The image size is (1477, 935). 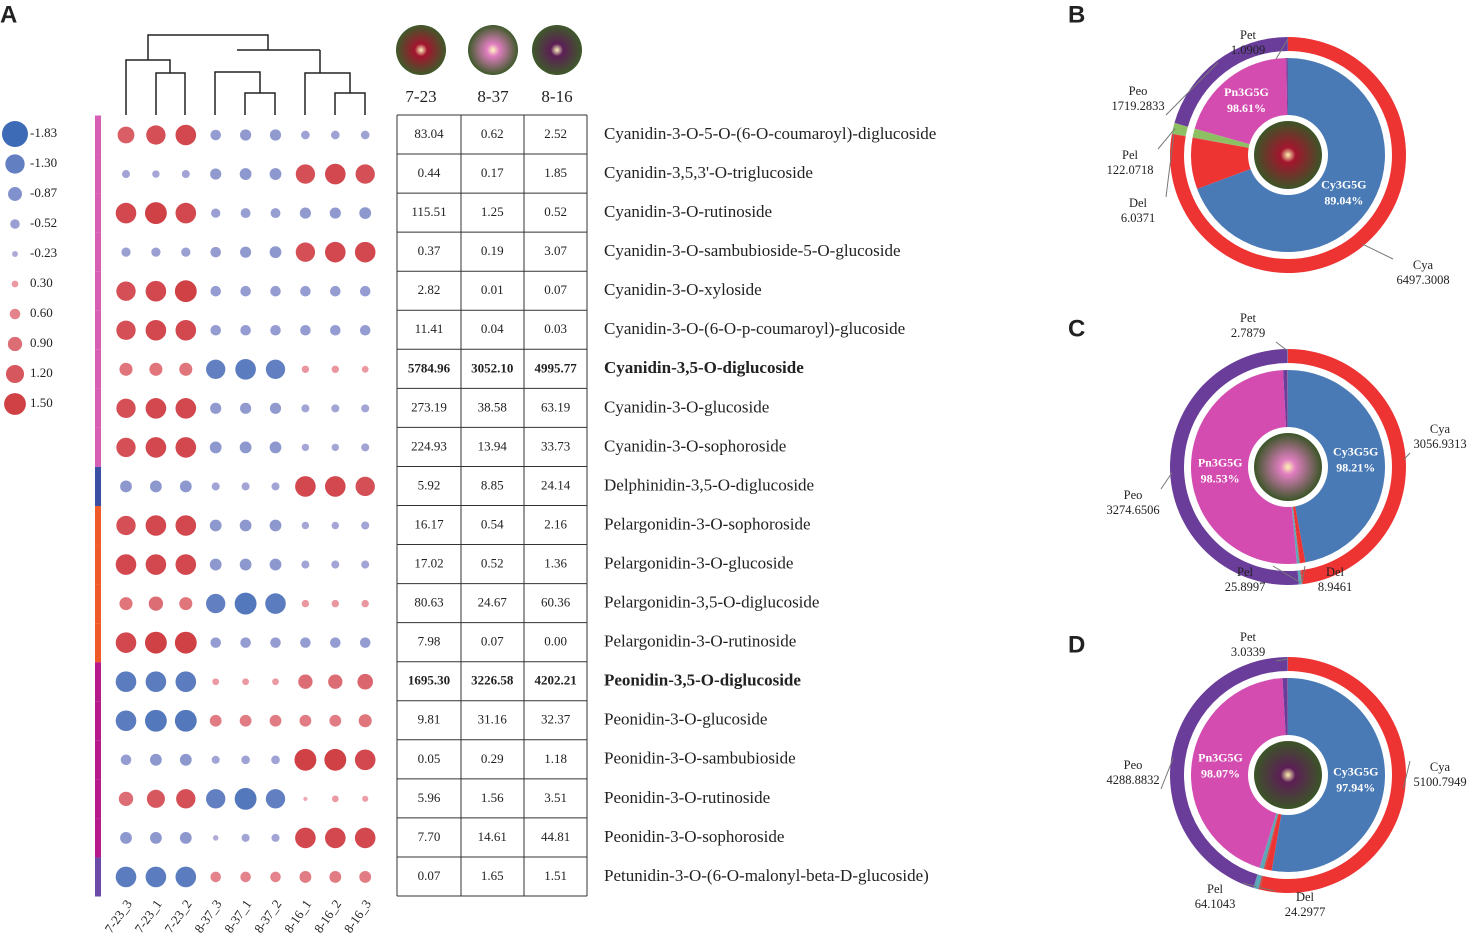 What do you see at coordinates (1248, 50) in the screenshot?
I see `segment-value: 1.0909` at bounding box center [1248, 50].